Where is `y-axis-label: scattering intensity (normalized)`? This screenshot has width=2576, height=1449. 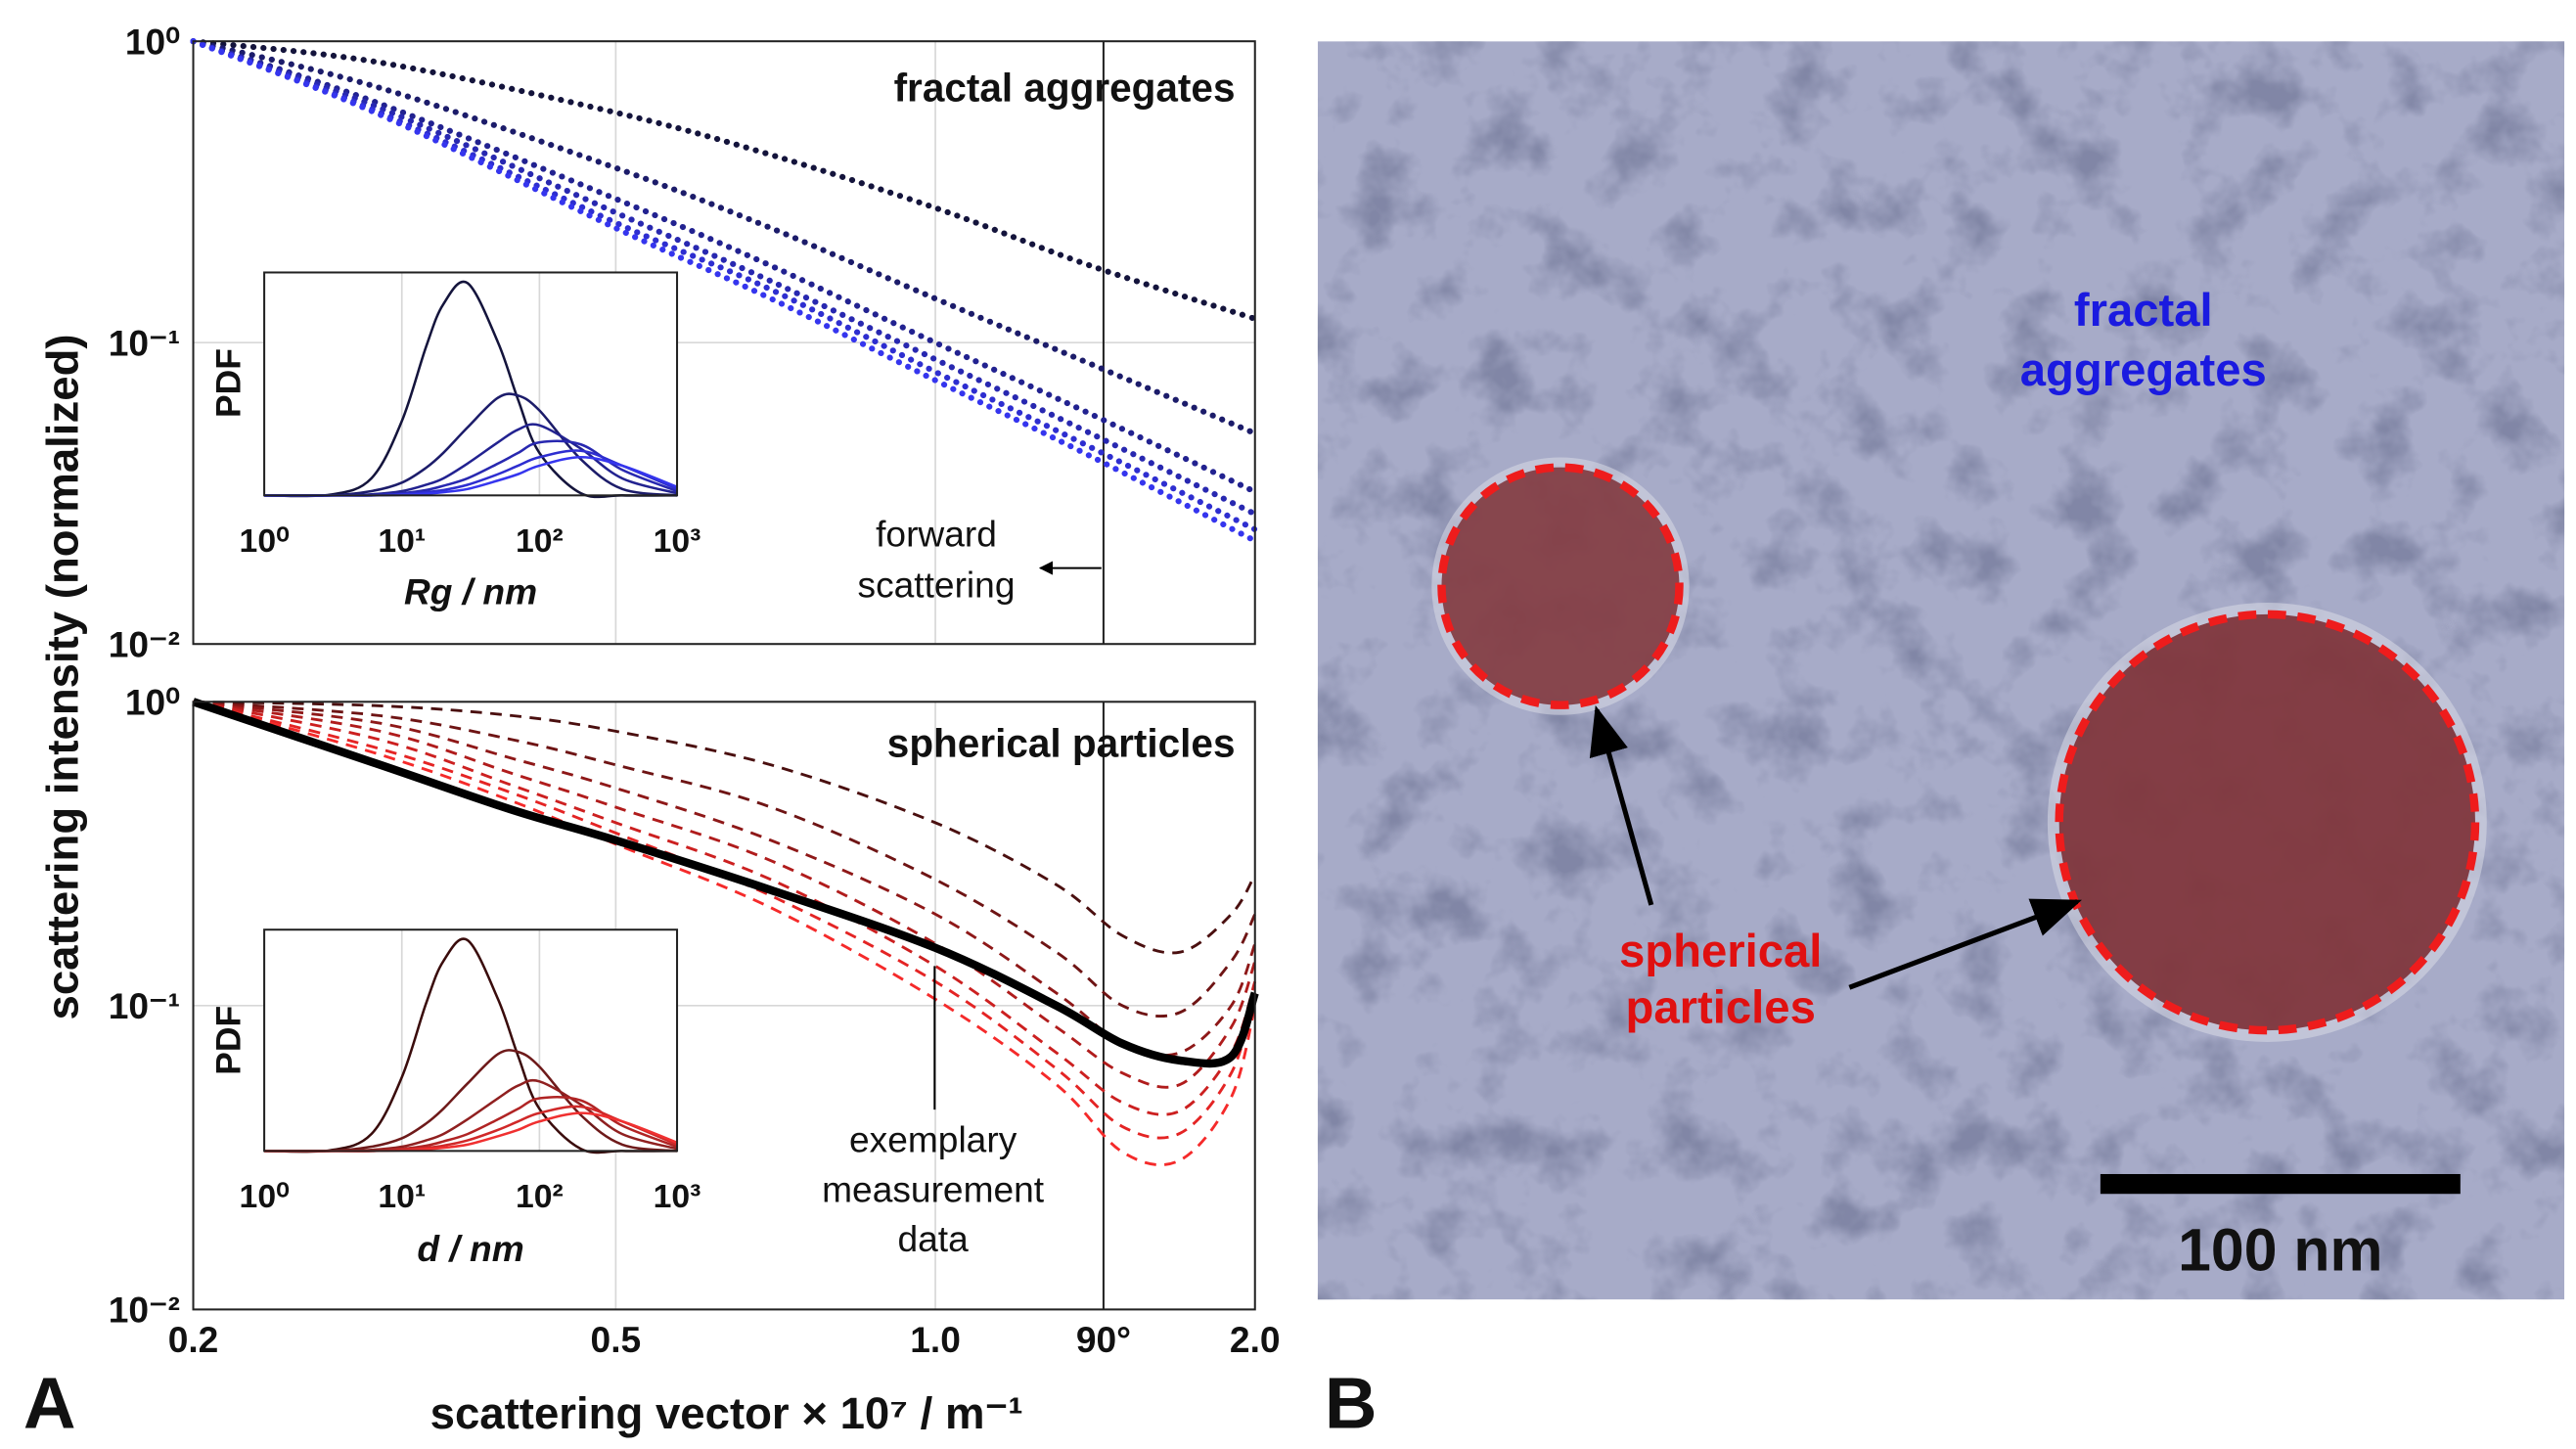 y-axis-label: scattering intensity (normalized) is located at coordinates (63, 677).